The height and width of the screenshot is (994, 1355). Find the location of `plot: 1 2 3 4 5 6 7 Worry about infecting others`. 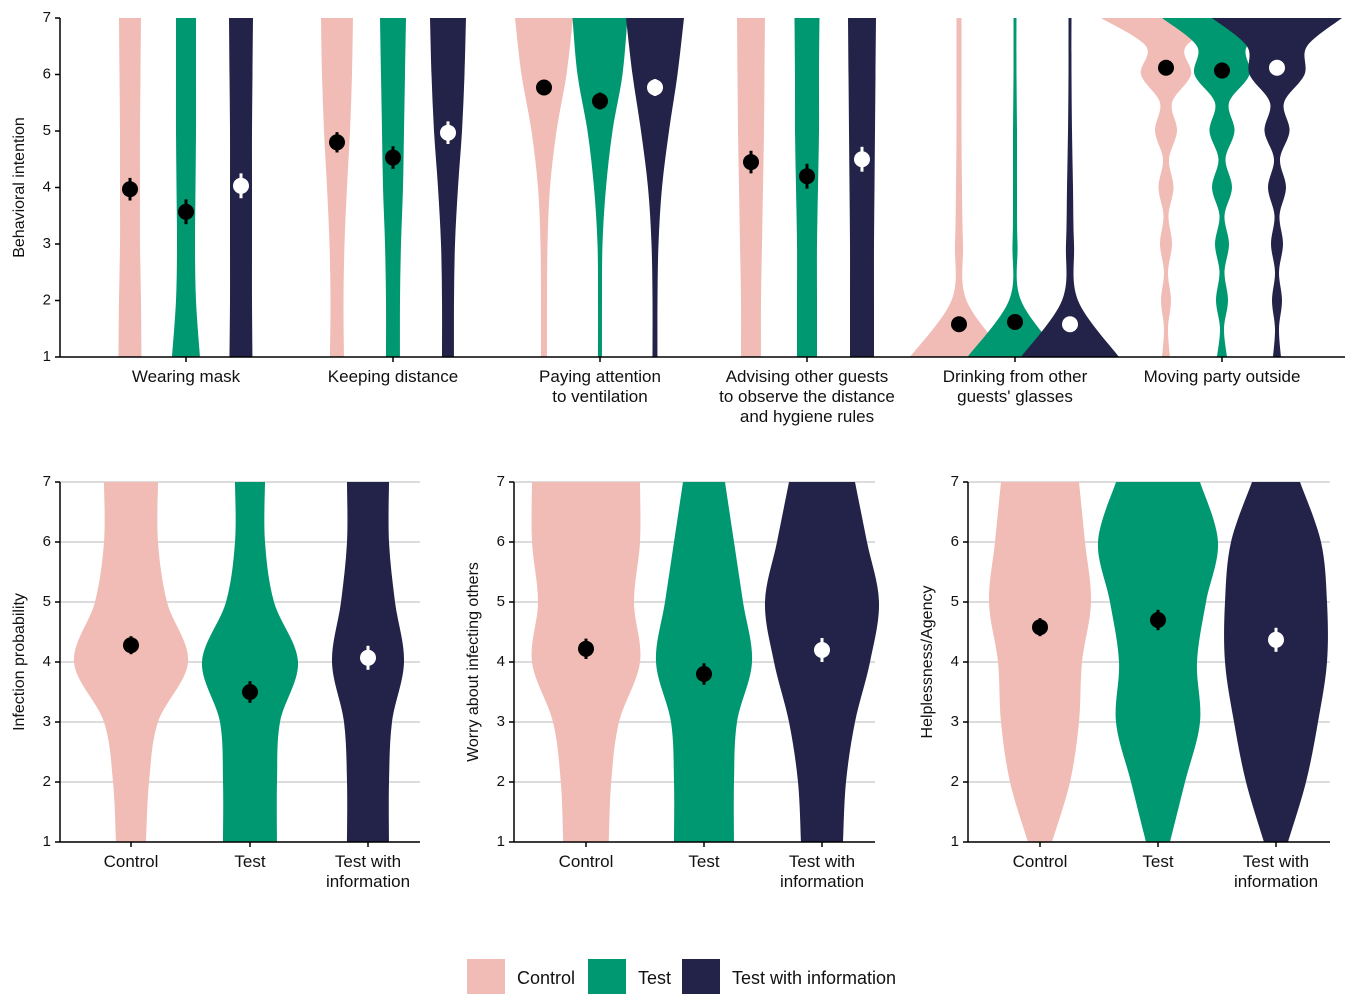

plot: 1 2 3 4 5 6 7 Worry about infecting others is located at coordinates (672, 661).